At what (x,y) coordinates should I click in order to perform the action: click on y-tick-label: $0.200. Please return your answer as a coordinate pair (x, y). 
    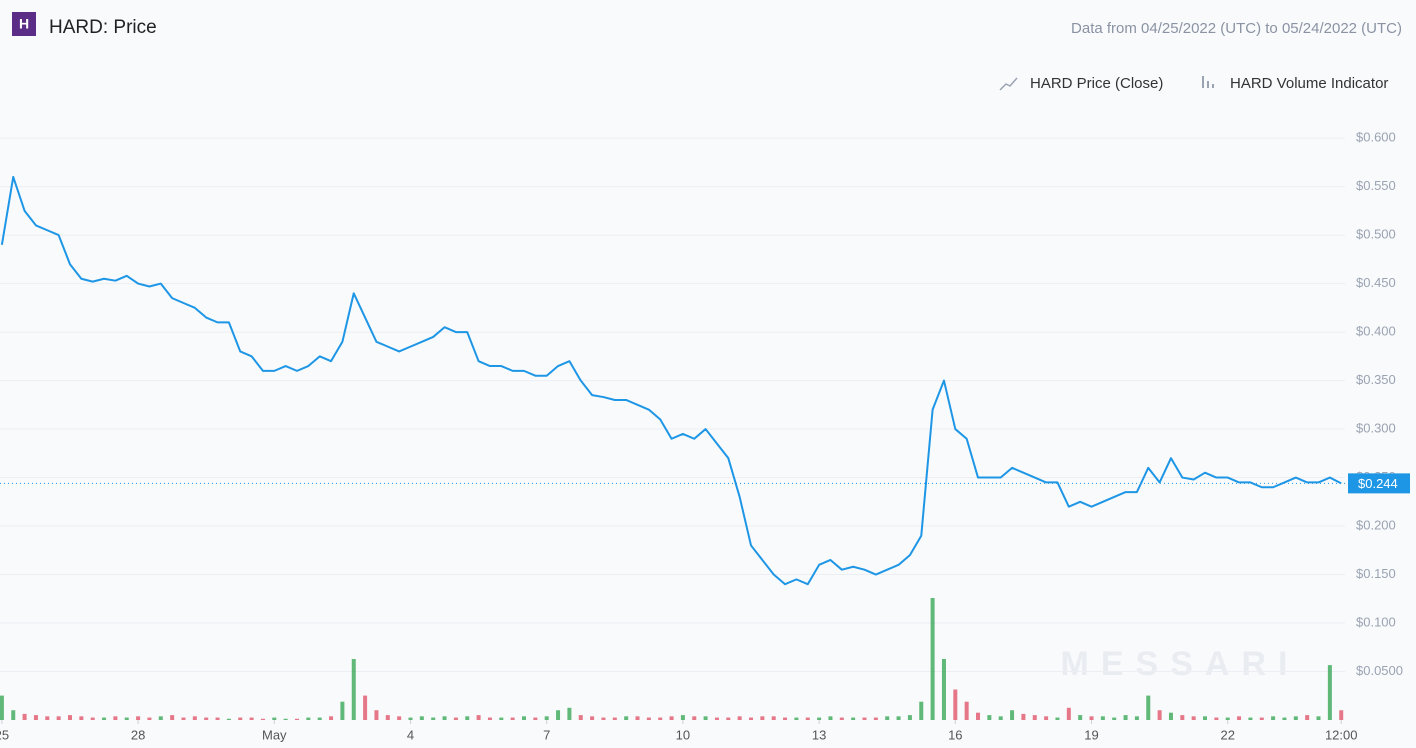
    Looking at the image, I should click on (1376, 524).